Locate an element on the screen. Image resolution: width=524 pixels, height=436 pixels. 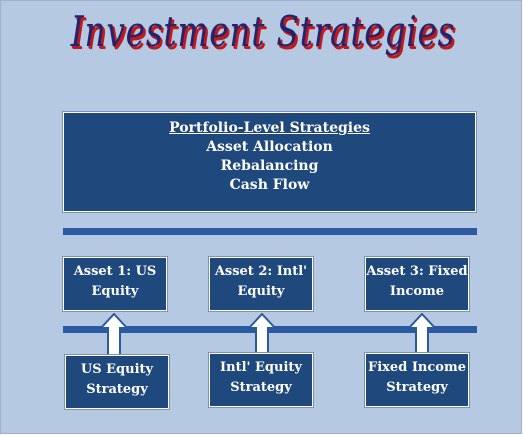
strategy-intl-equity-box: Intl' Equity Strategy is located at coordinates (261, 380).